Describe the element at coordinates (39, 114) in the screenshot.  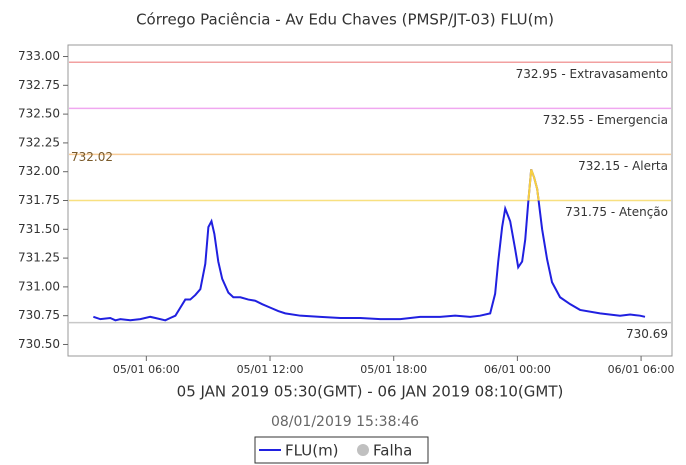
I see `y-tick-label: 732.50` at that location.